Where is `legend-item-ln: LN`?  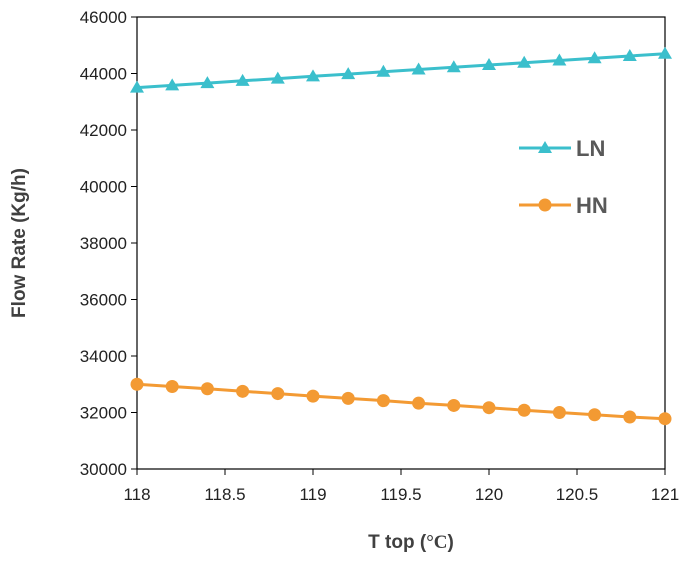 legend-item-ln: LN is located at coordinates (562, 148).